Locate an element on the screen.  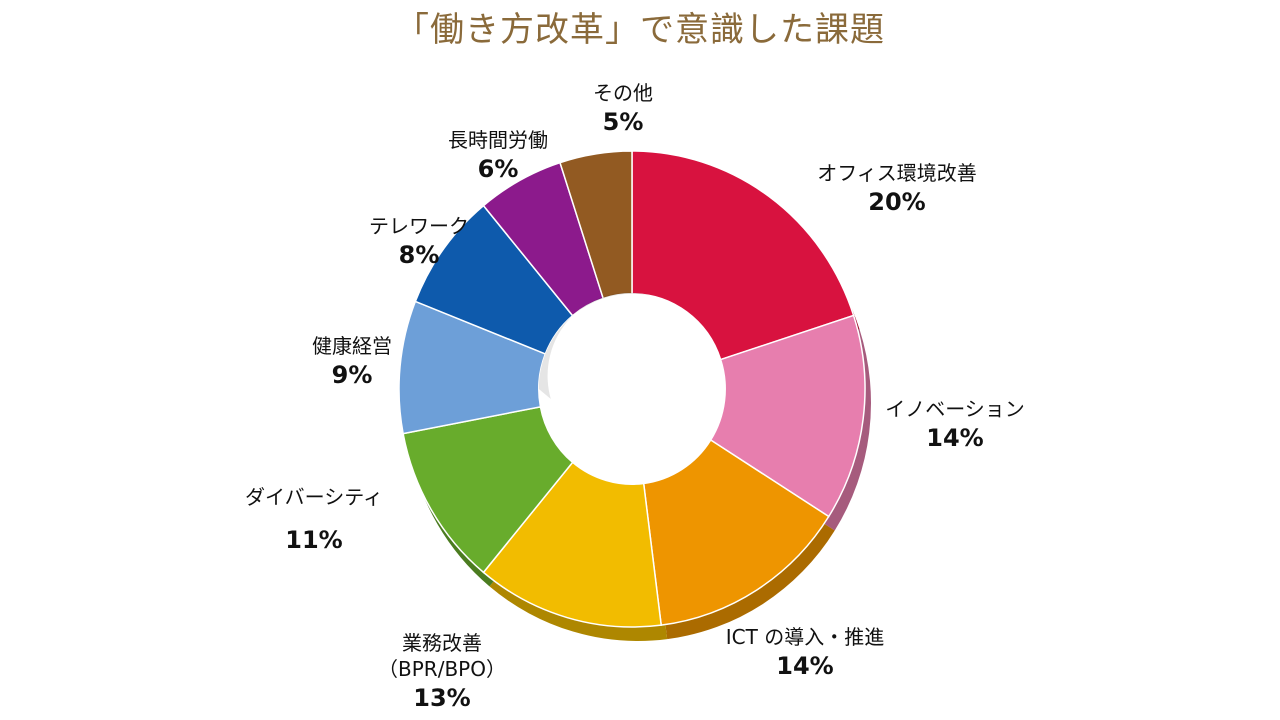
label-business-improvement: 業務改善 （BPR/BPO） 13% is located at coordinates (442, 672).